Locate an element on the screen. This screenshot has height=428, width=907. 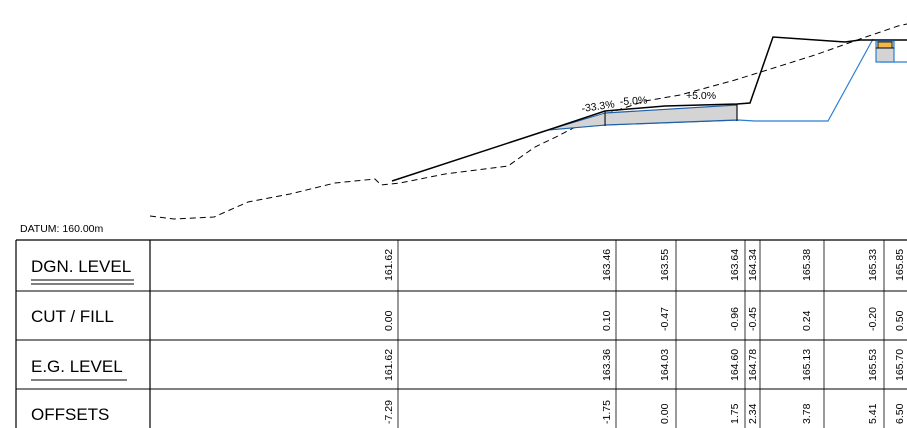
cell-dgn-level: 165.33 is located at coordinates (873, 265).